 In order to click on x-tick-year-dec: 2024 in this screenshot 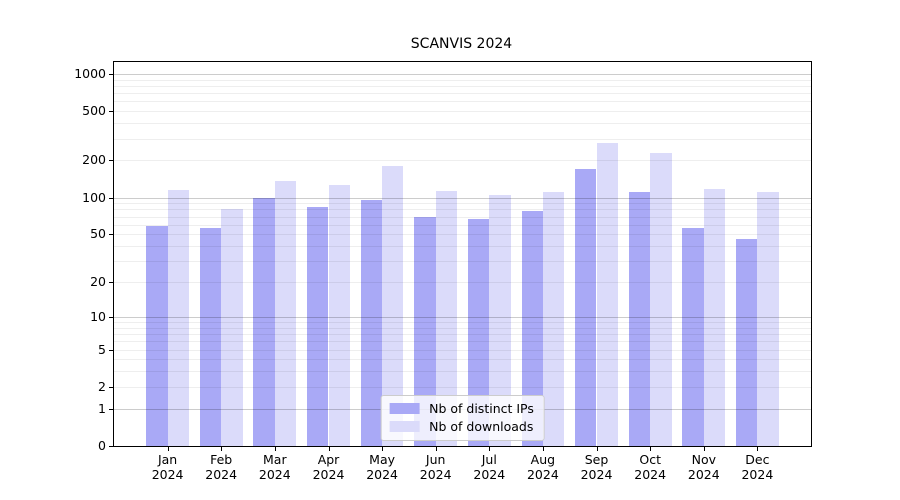, I will do `click(757, 474)`.